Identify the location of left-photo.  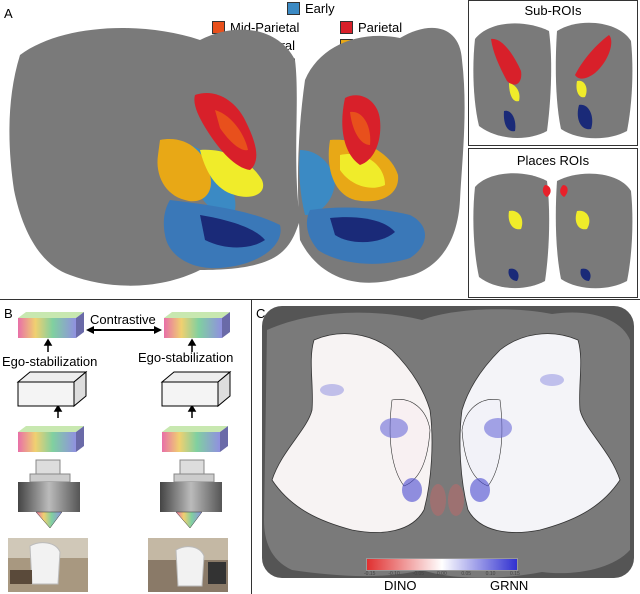
(48, 565).